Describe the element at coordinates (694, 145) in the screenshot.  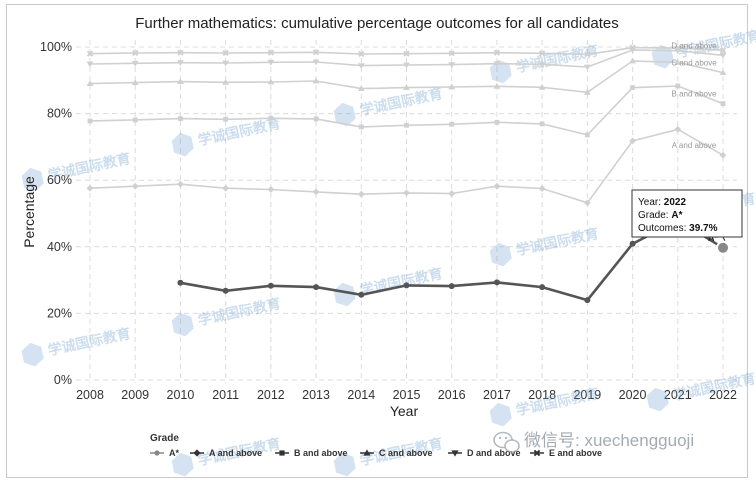
I see `series-end-label: A and above` at that location.